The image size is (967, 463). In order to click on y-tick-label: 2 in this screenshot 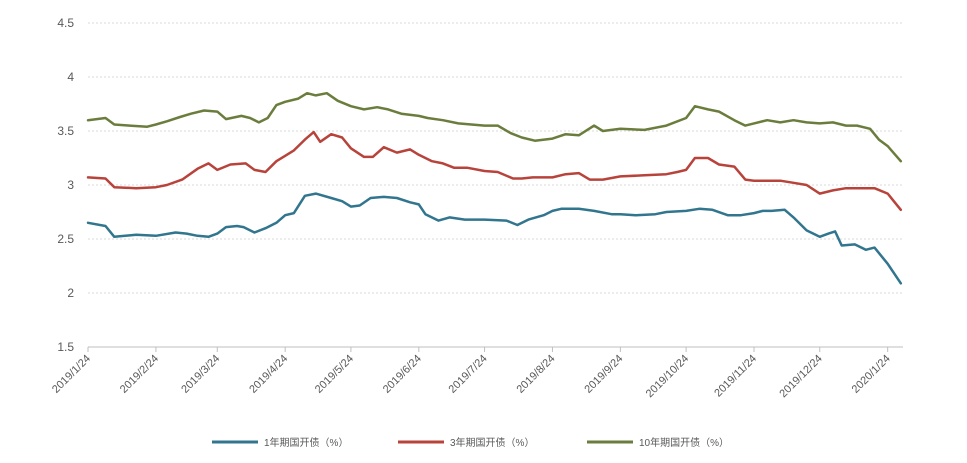, I will do `click(70, 293)`.